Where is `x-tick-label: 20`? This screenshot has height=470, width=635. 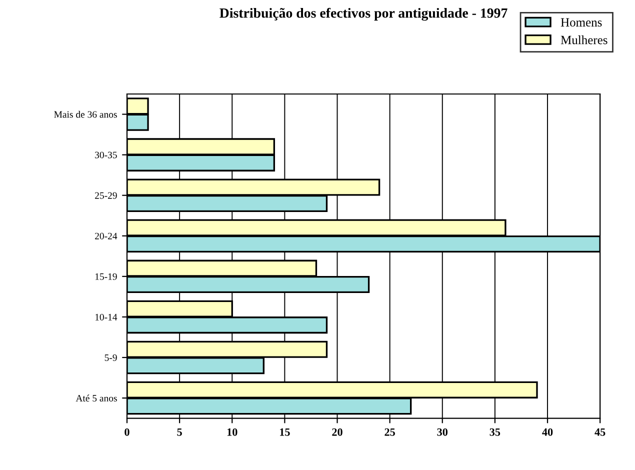 x-tick-label: 20 is located at coordinates (337, 432).